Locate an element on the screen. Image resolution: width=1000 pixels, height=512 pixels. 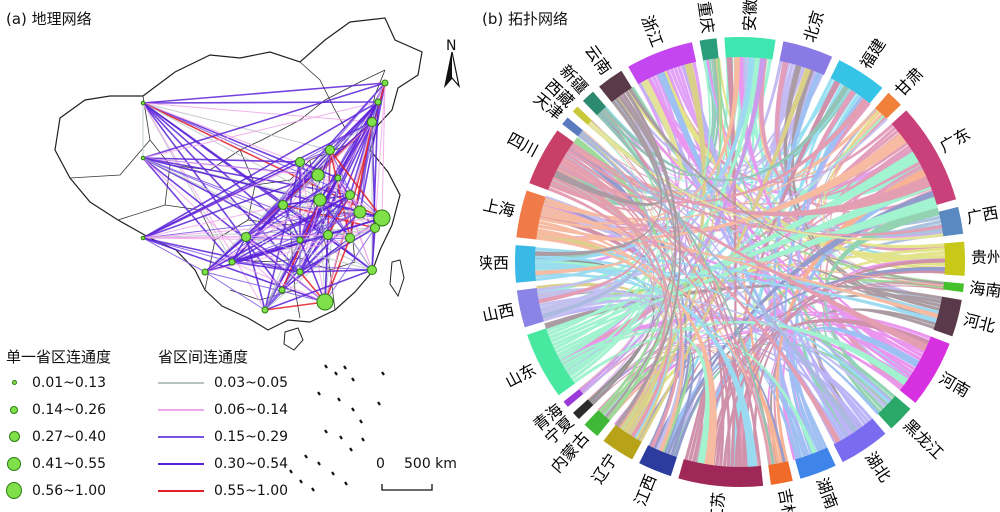
taiwan-island is located at coordinates (397, 278).